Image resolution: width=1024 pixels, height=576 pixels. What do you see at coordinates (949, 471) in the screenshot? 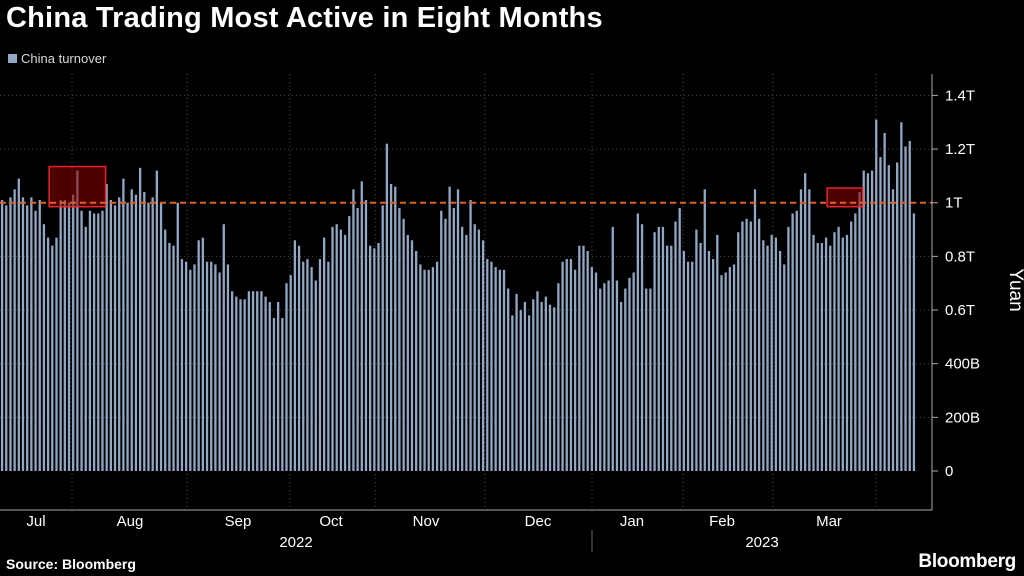
I see `y-tick-label: 0` at bounding box center [949, 471].